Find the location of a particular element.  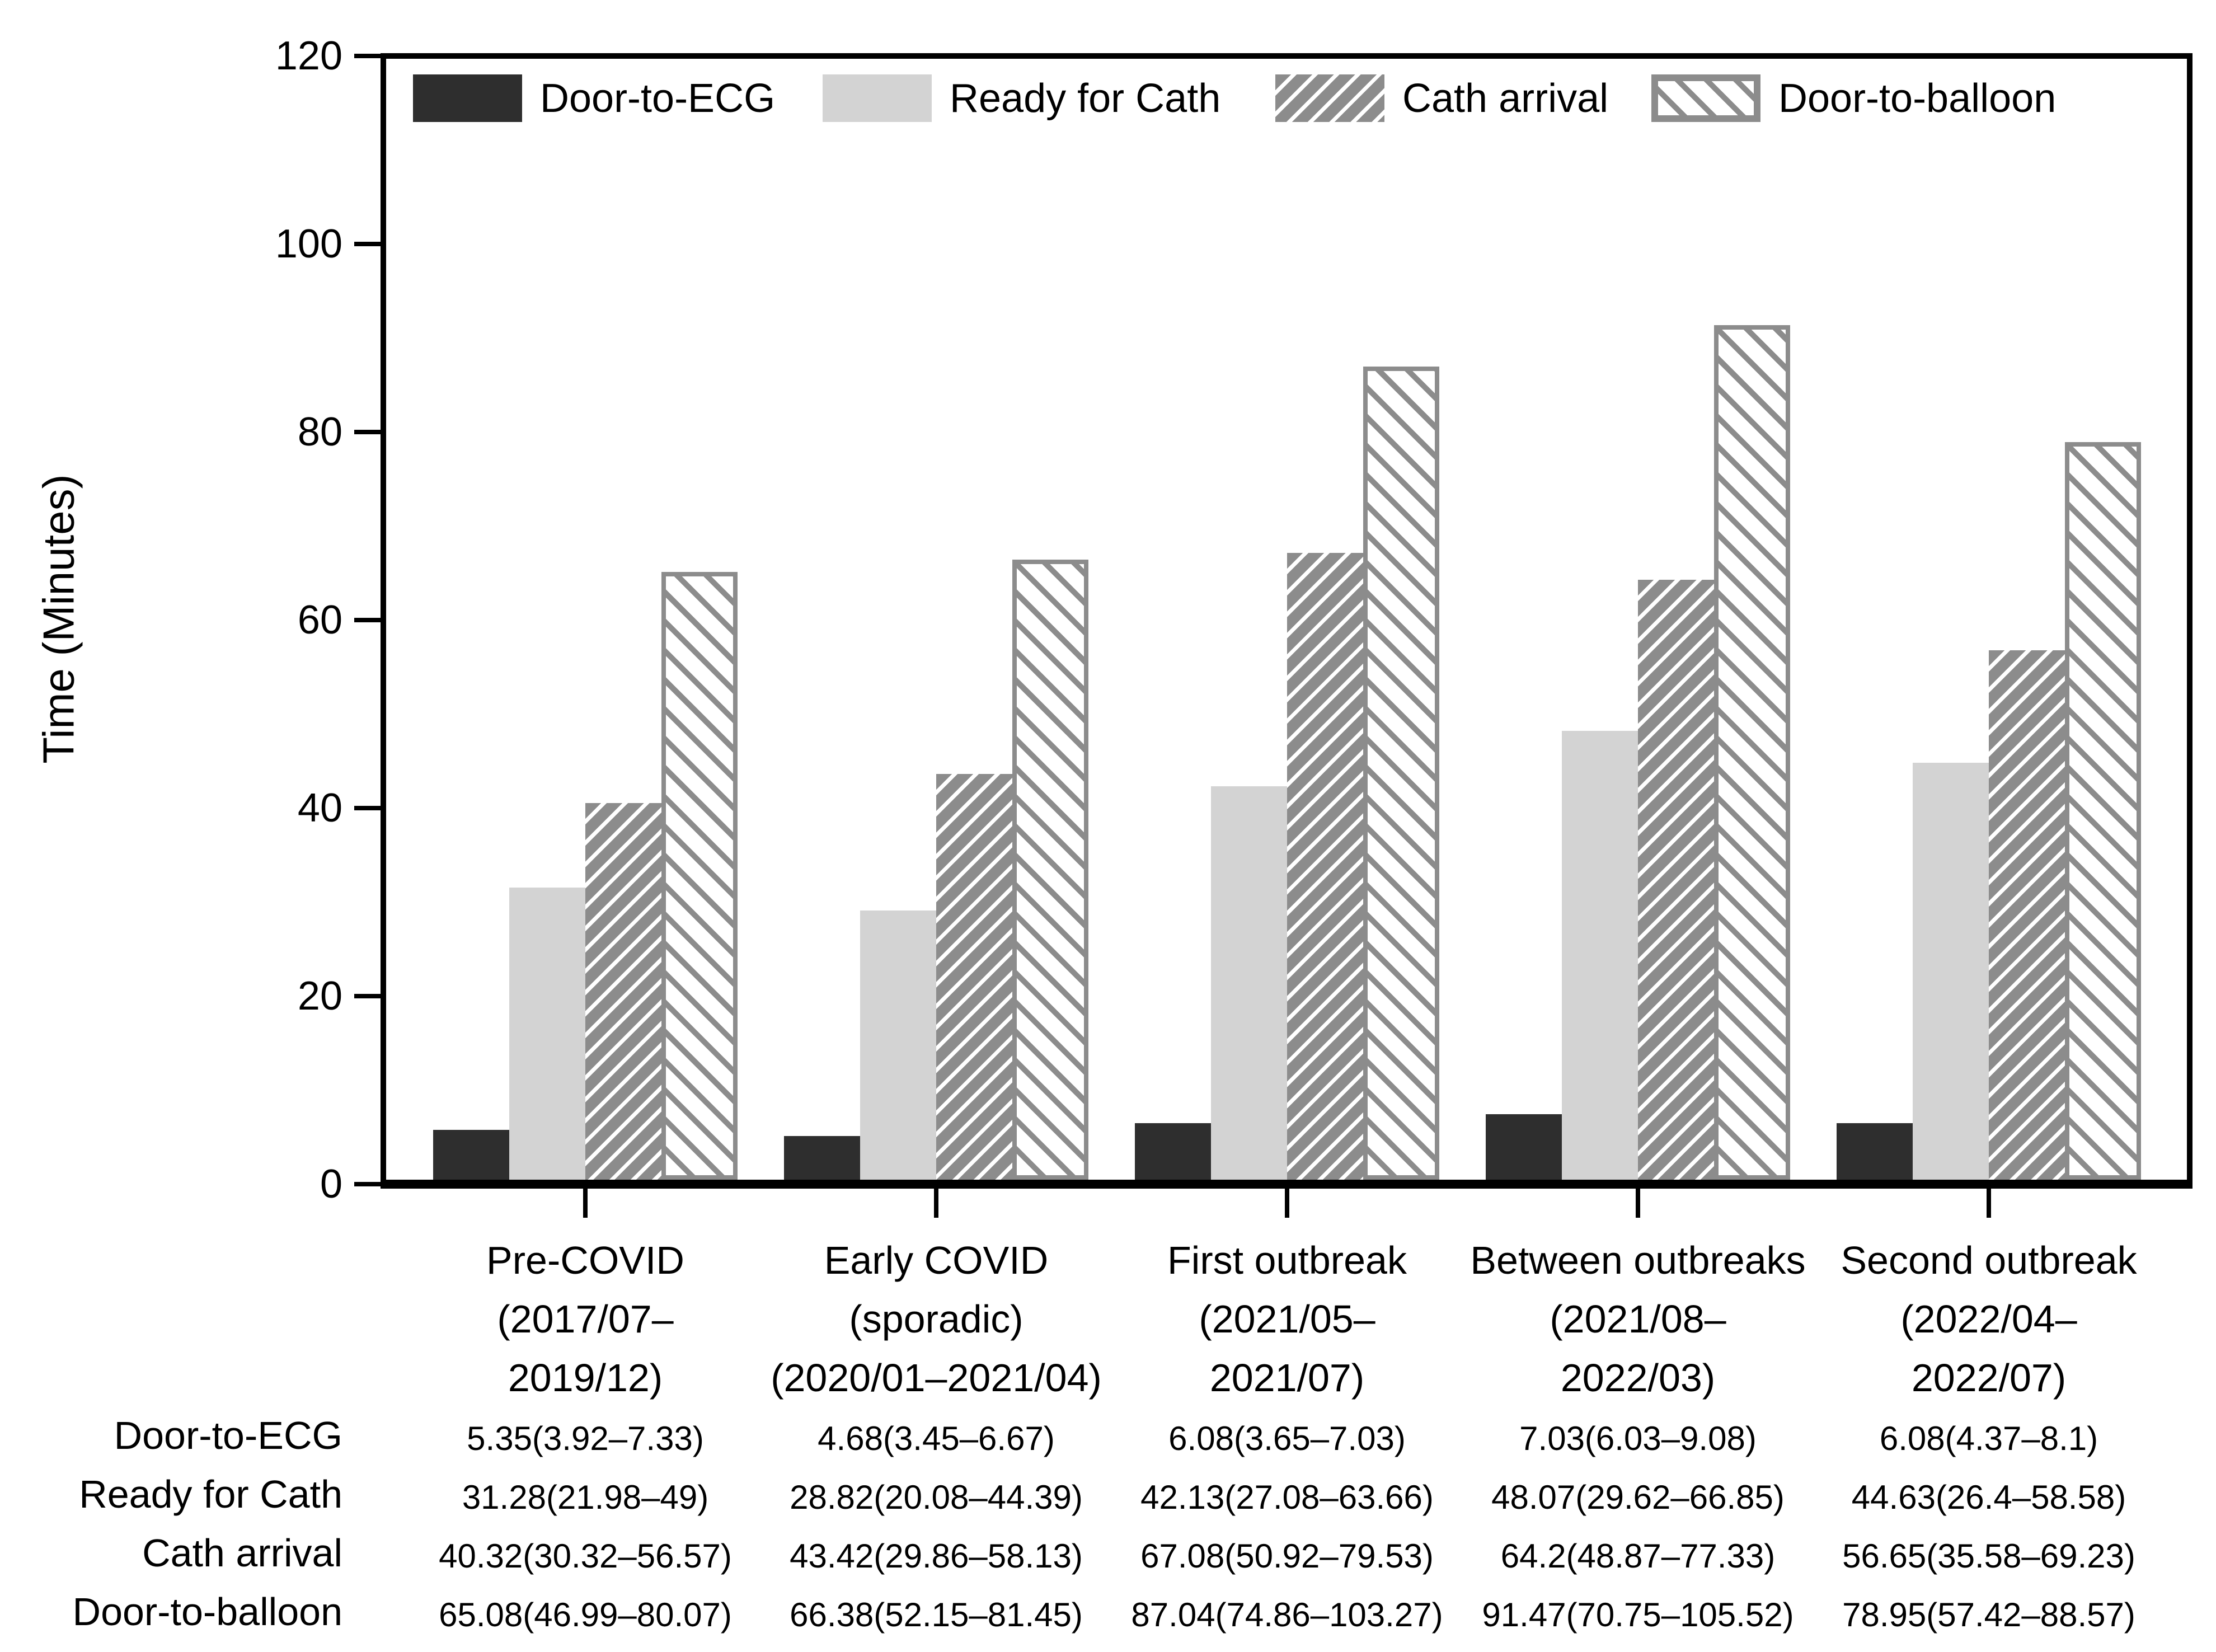

category-label: First outbreak (2021/05– 2021/07) is located at coordinates (1287, 1319).